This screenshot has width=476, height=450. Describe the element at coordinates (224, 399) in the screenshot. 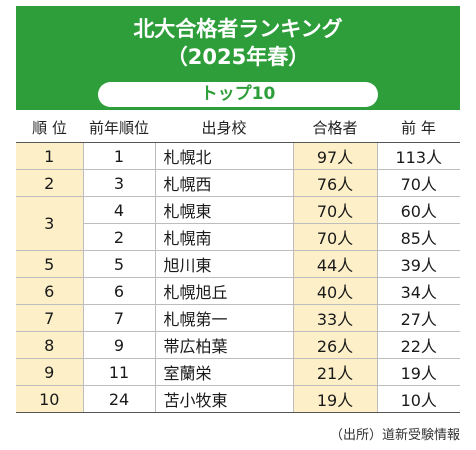

I see `school-cell: 苫小牧東` at that location.